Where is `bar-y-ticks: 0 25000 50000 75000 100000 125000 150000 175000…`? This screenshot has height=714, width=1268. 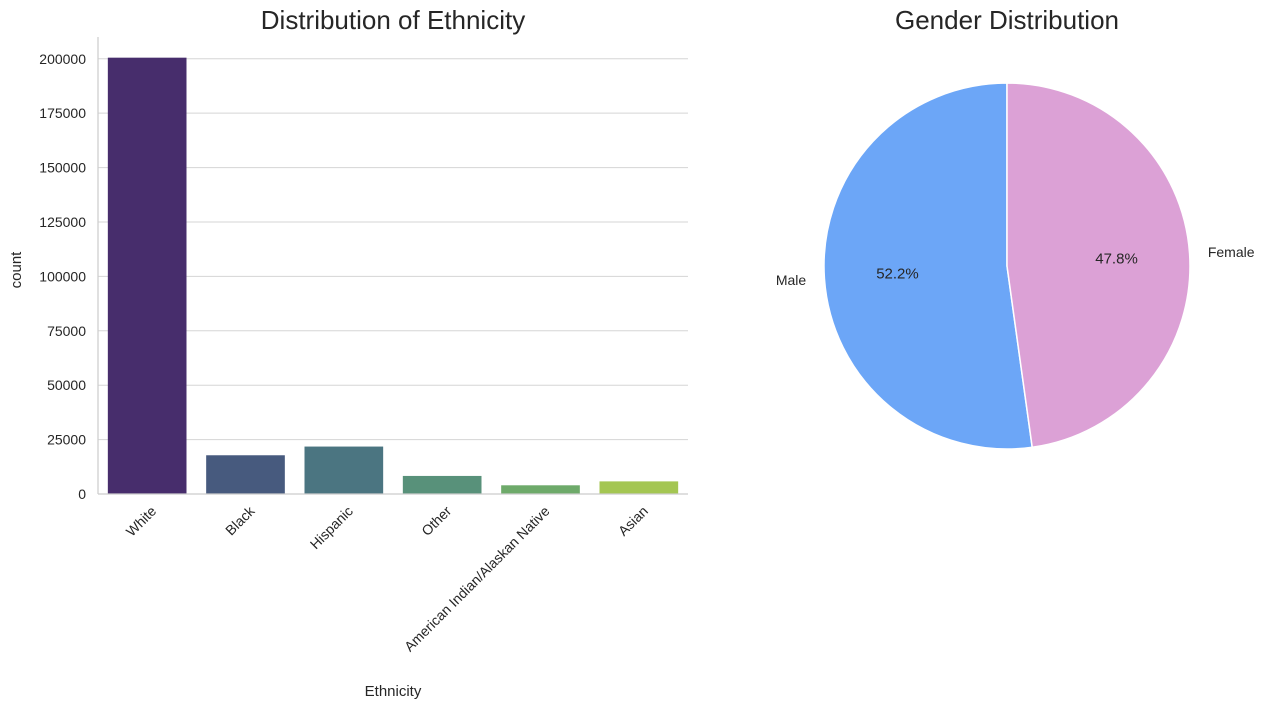
bar-y-ticks: 0 25000 50000 75000 100000 125000 150000 175000… is located at coordinates (62, 276).